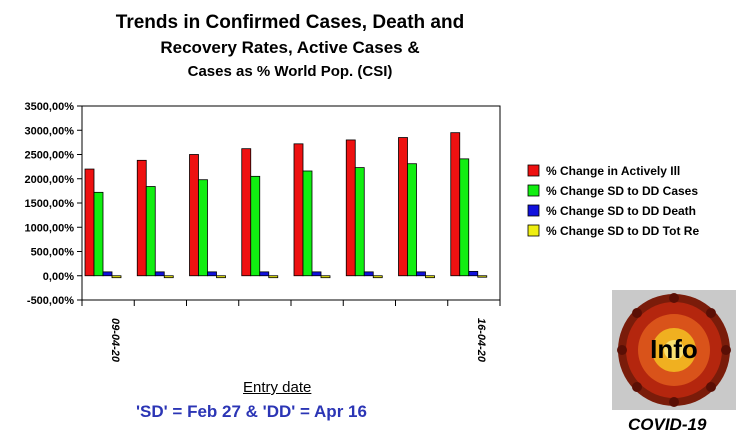 This screenshot has width=742, height=441. Describe the element at coordinates (49, 228) in the screenshot. I see `y-tick-label: 1000,00%` at that location.